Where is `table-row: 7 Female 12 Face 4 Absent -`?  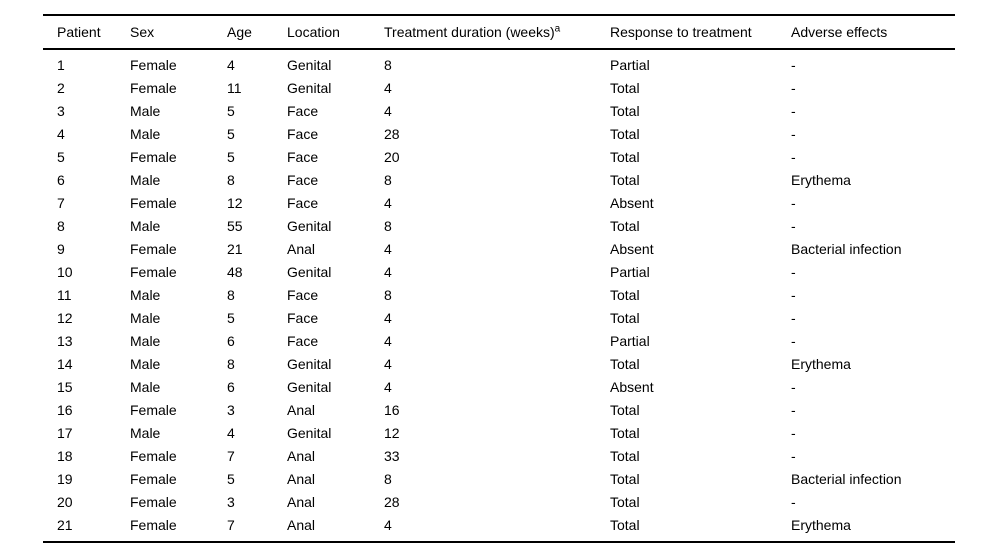
table-row: 7 Female 12 Face 4 Absent - is located at coordinates (499, 202).